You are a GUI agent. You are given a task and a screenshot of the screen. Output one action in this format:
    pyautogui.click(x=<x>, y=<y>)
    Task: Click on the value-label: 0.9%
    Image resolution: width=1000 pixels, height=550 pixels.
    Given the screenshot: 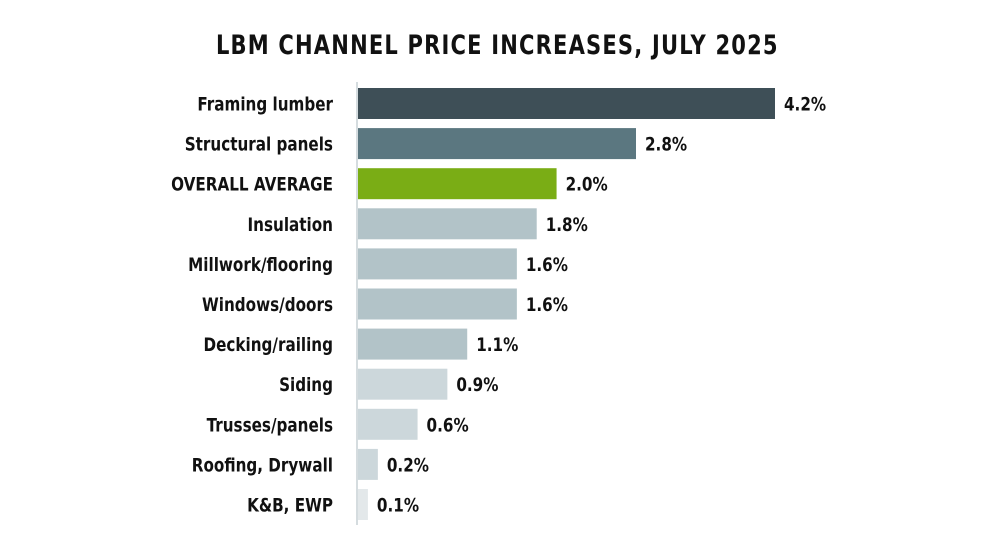 What is the action you would take?
    pyautogui.click(x=477, y=386)
    